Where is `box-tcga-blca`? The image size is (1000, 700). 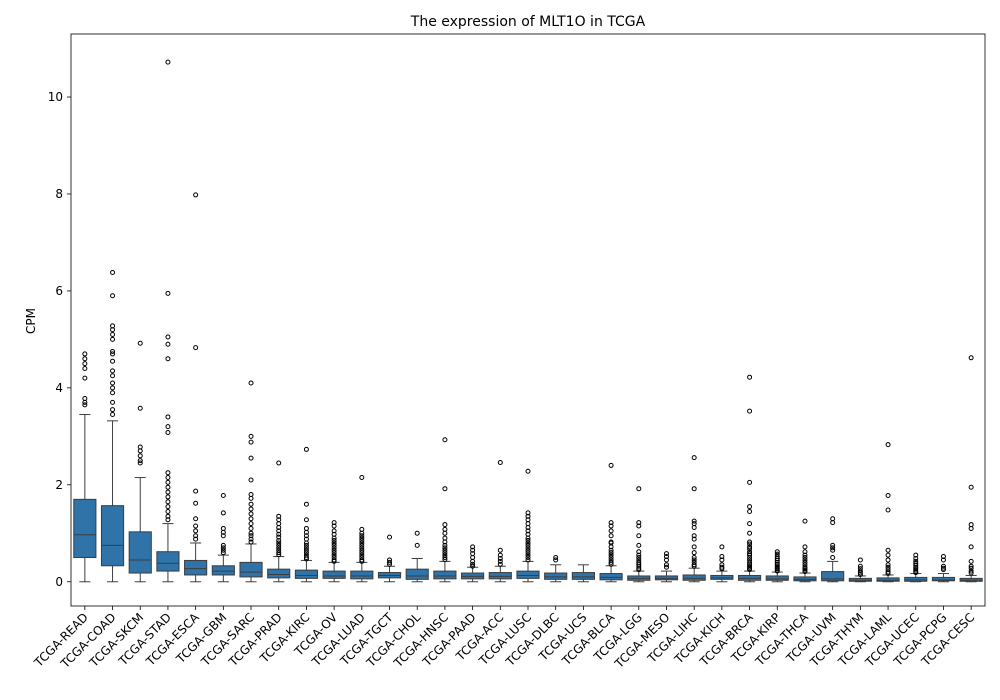
box-tcga-blca is located at coordinates (611, 577).